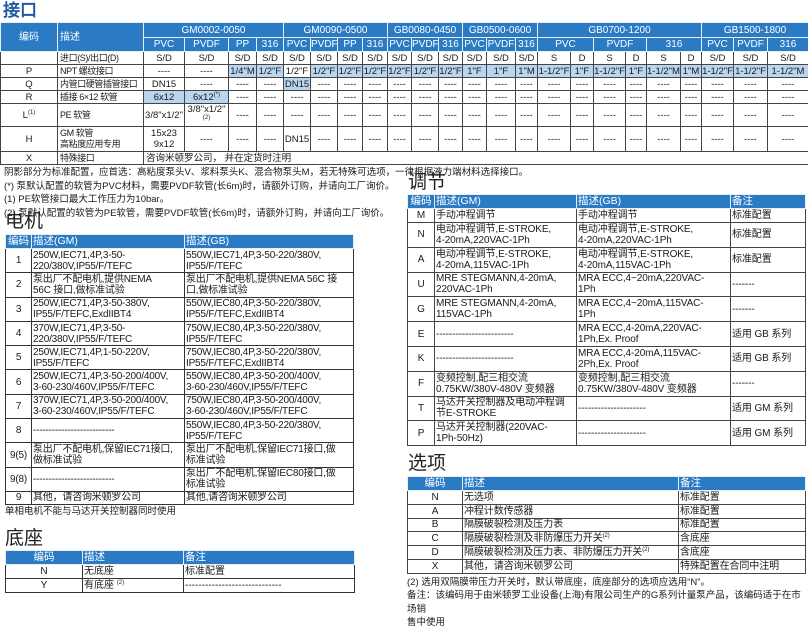 The width and height of the screenshot is (808, 630). What do you see at coordinates (506, 408) in the screenshot?
I see `row-cell: 马达开关控制器及电动冲程调 节E-STROKE` at bounding box center [506, 408].